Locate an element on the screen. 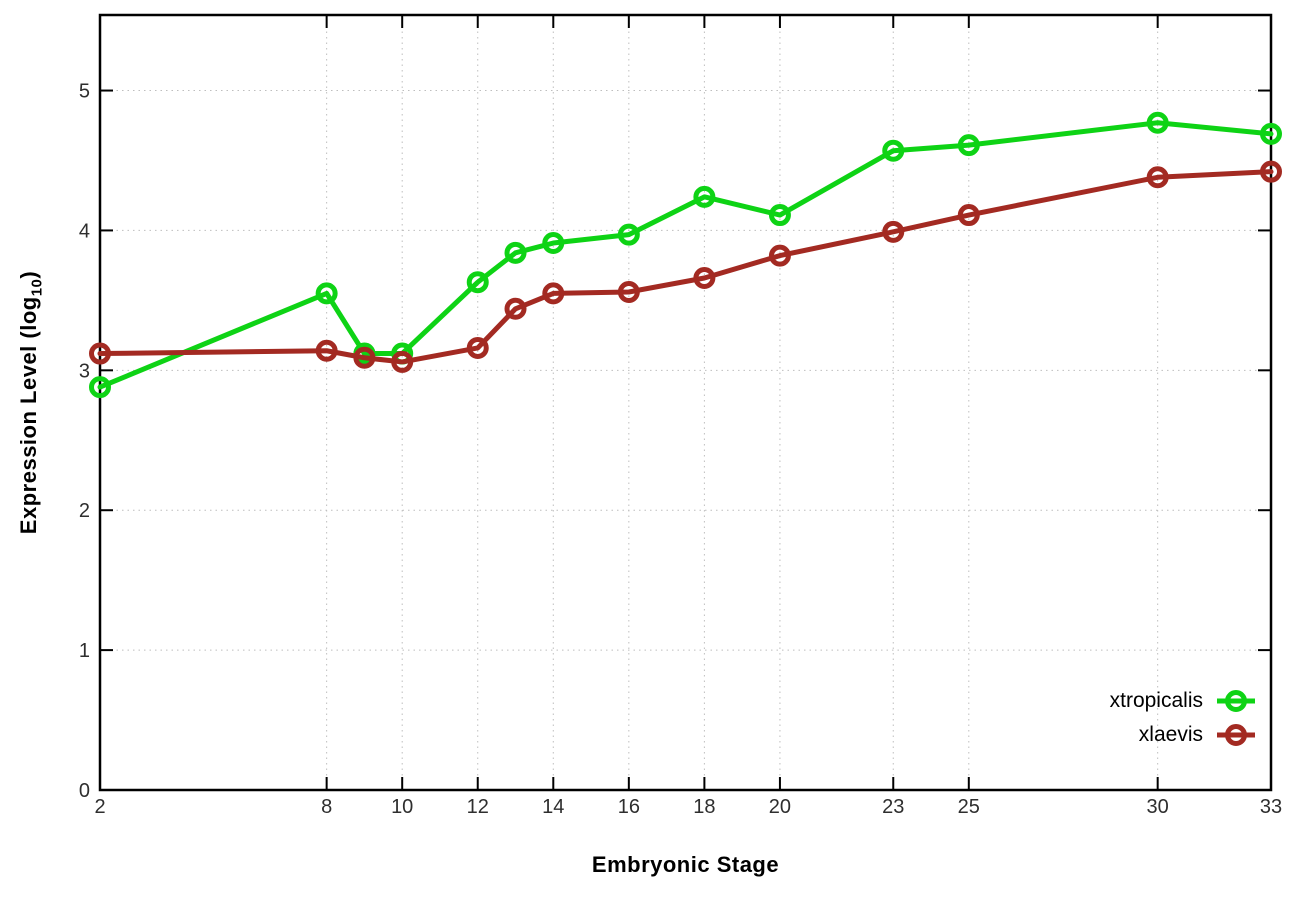 This screenshot has height=907, width=1296. x-tick-label: 20 is located at coordinates (780, 807).